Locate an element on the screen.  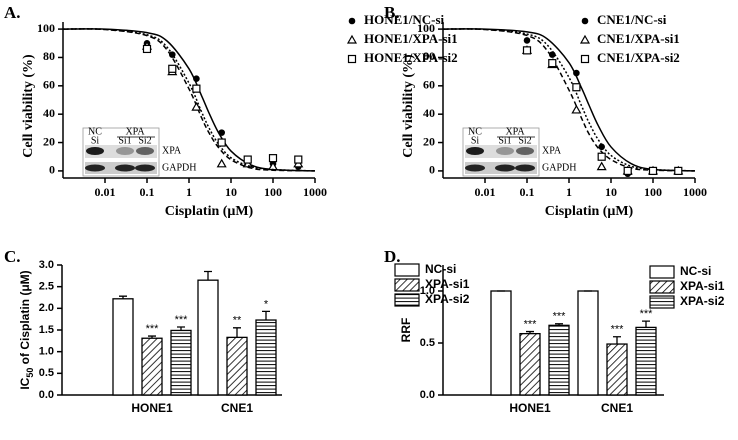
y-tick-label: 3.0 is located at coordinates (46, 265).